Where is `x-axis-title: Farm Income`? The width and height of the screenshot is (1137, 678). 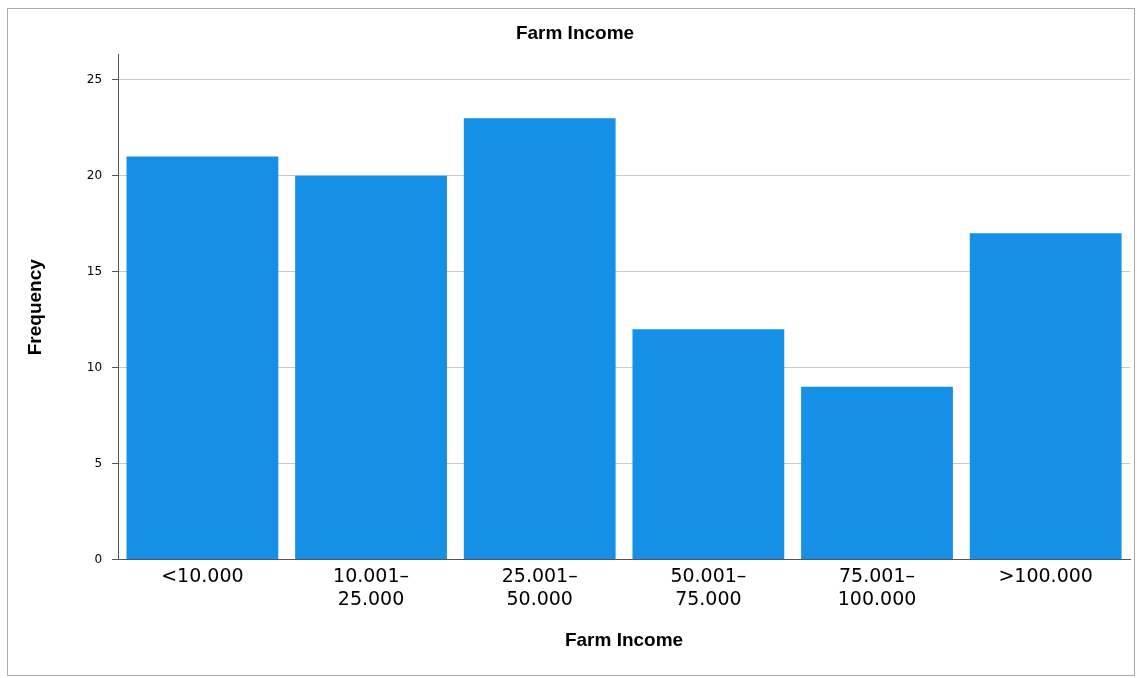 x-axis-title: Farm Income is located at coordinates (624, 639).